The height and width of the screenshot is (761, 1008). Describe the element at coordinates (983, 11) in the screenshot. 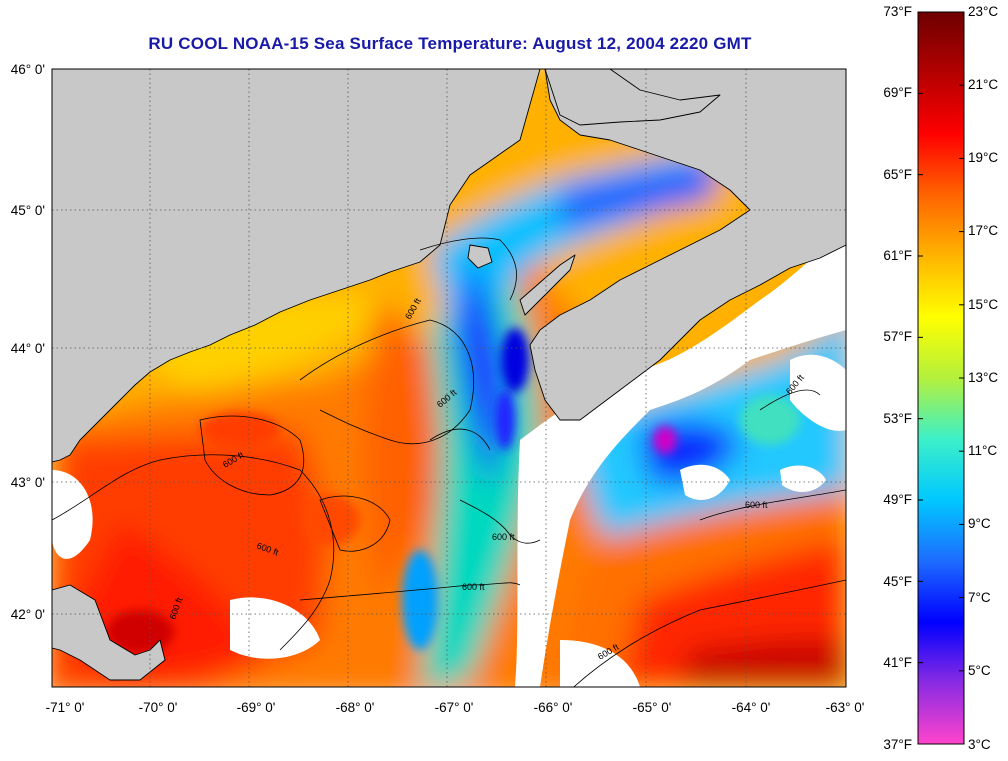

I see `celsius-label: 23°C` at that location.